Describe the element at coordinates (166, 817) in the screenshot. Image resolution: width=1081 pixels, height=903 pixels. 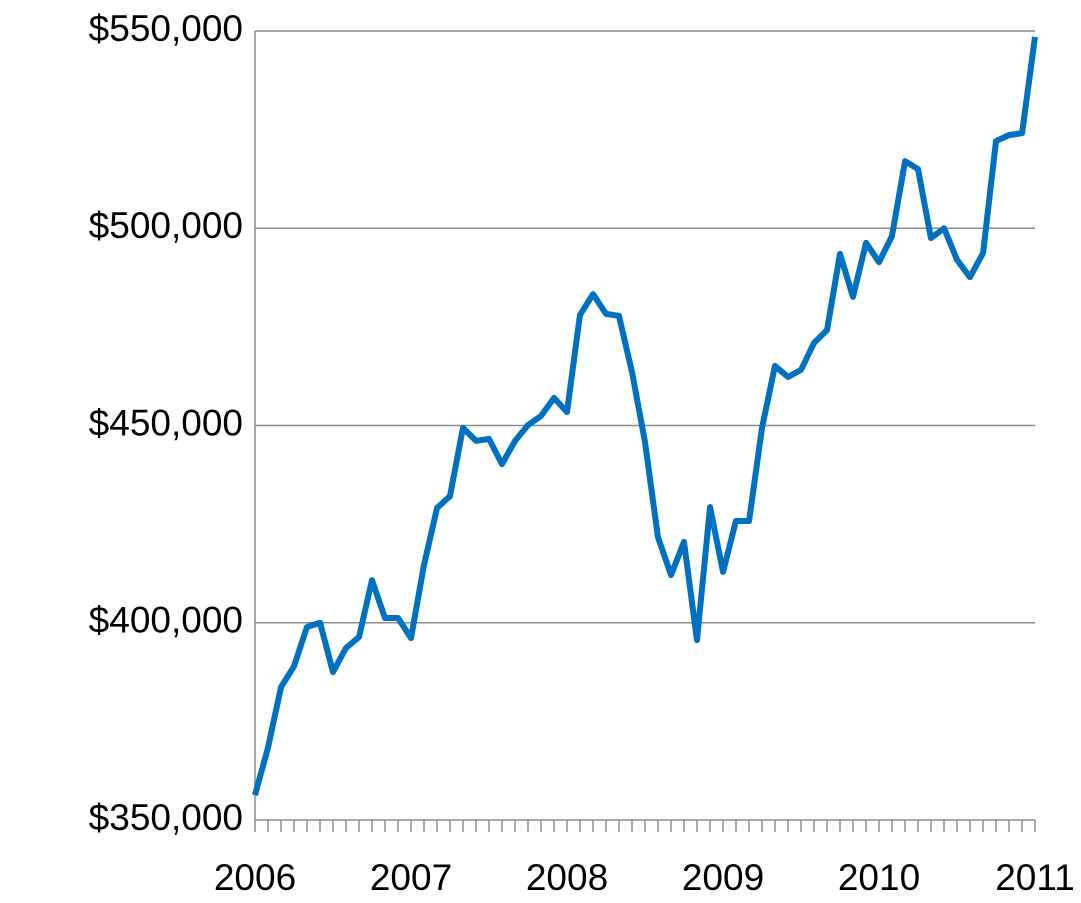
I see `y-tick-label: $350,000` at that location.